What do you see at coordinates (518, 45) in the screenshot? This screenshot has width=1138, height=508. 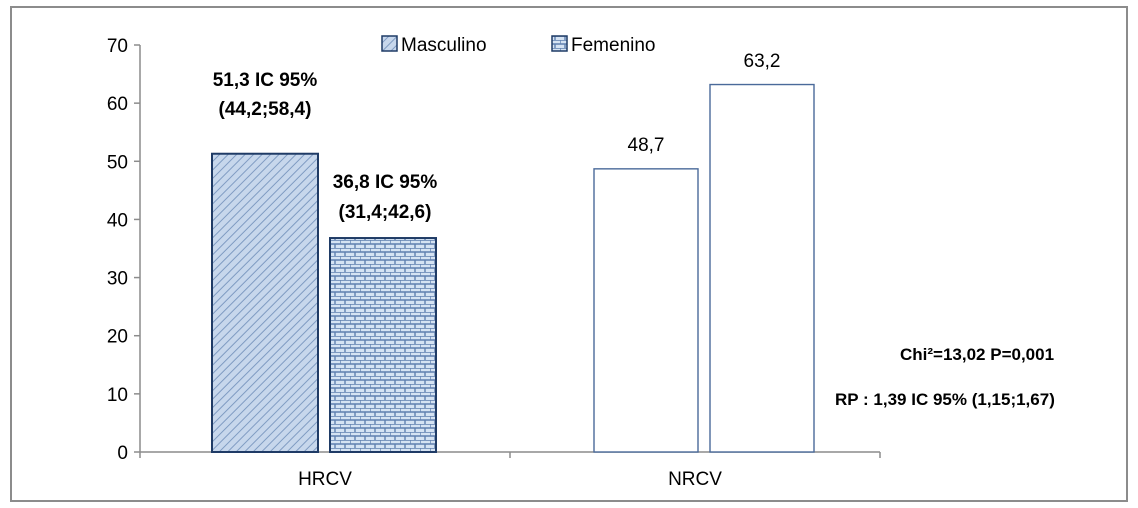 I see `legend: Masculino Femenino` at bounding box center [518, 45].